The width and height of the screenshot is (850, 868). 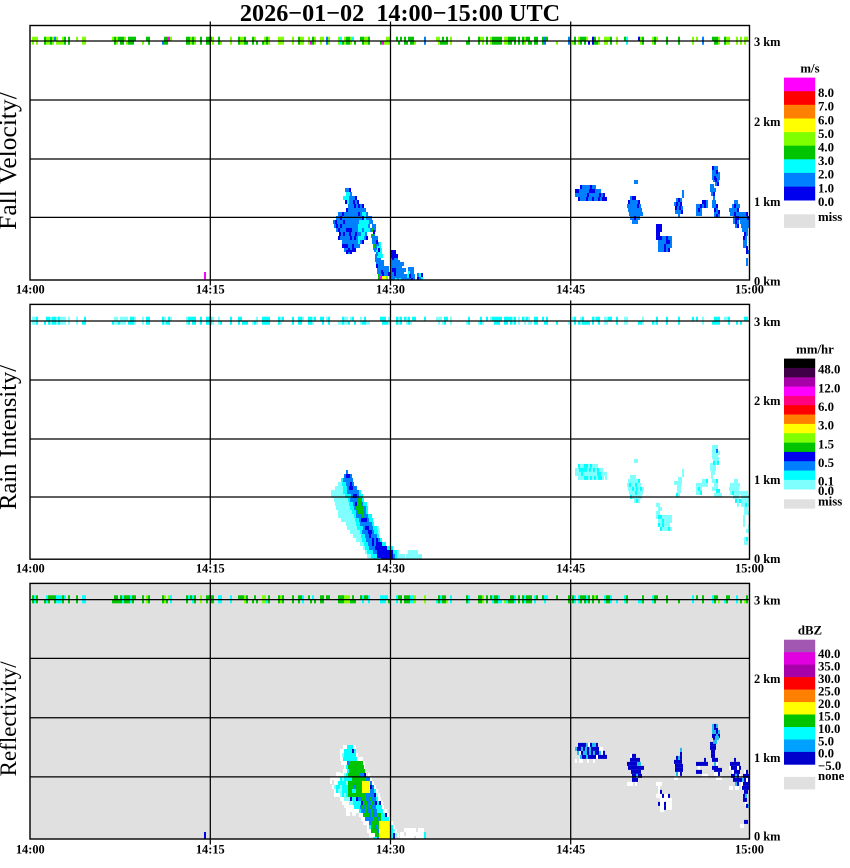 What do you see at coordinates (829, 729) in the screenshot?
I see `svg-text: 10.0` at bounding box center [829, 729].